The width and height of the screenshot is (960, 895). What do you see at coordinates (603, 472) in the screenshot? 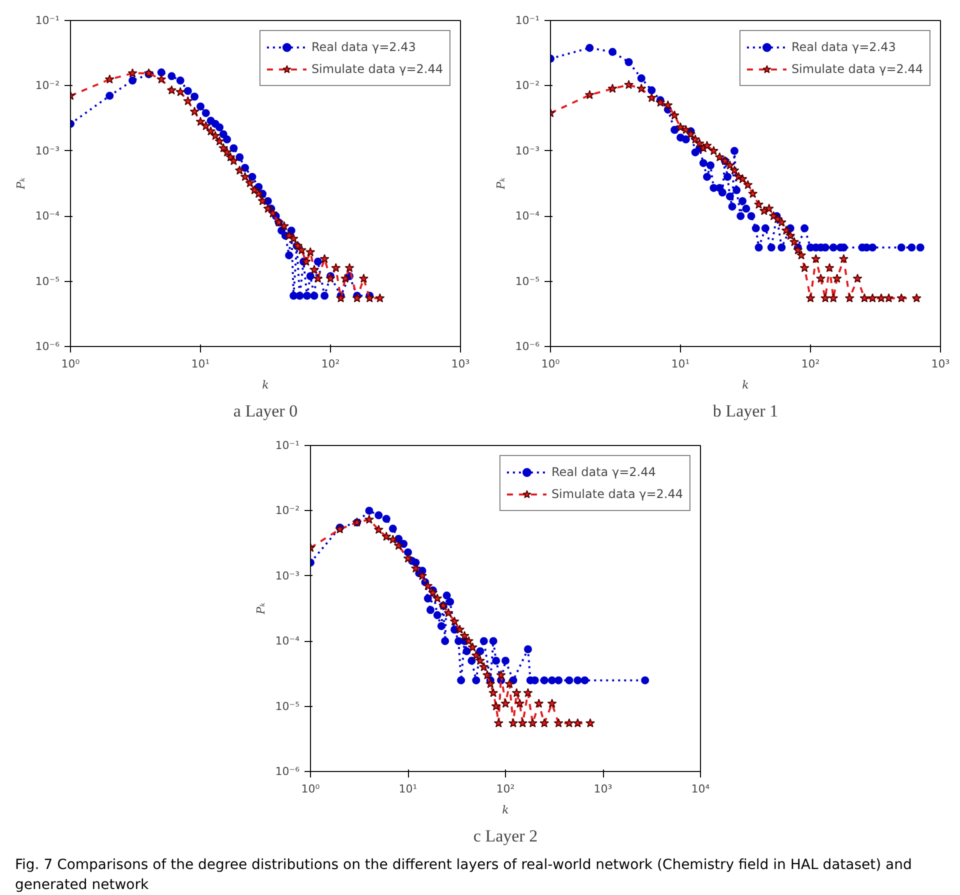
I see `legend-label: Real data γ=2.44` at bounding box center [603, 472].